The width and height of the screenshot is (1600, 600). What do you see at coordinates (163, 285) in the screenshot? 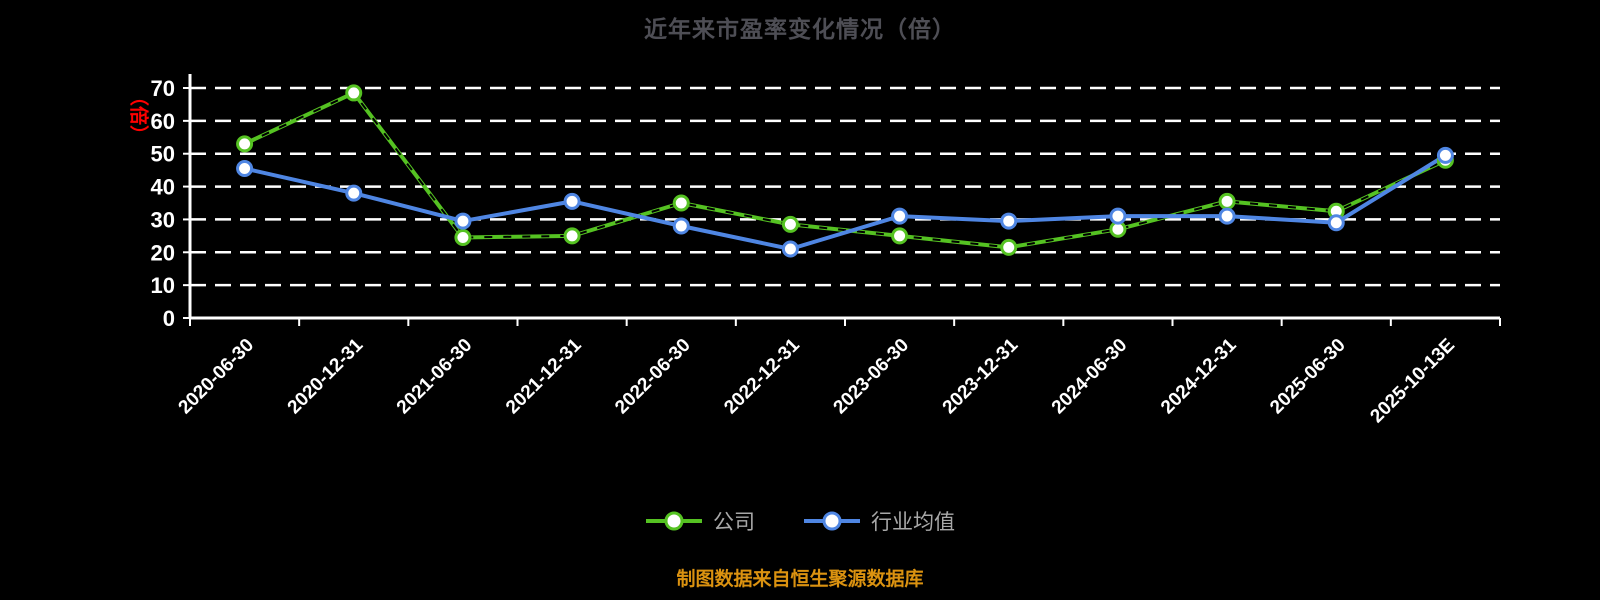
I see `svg-text: 10` at bounding box center [163, 285].